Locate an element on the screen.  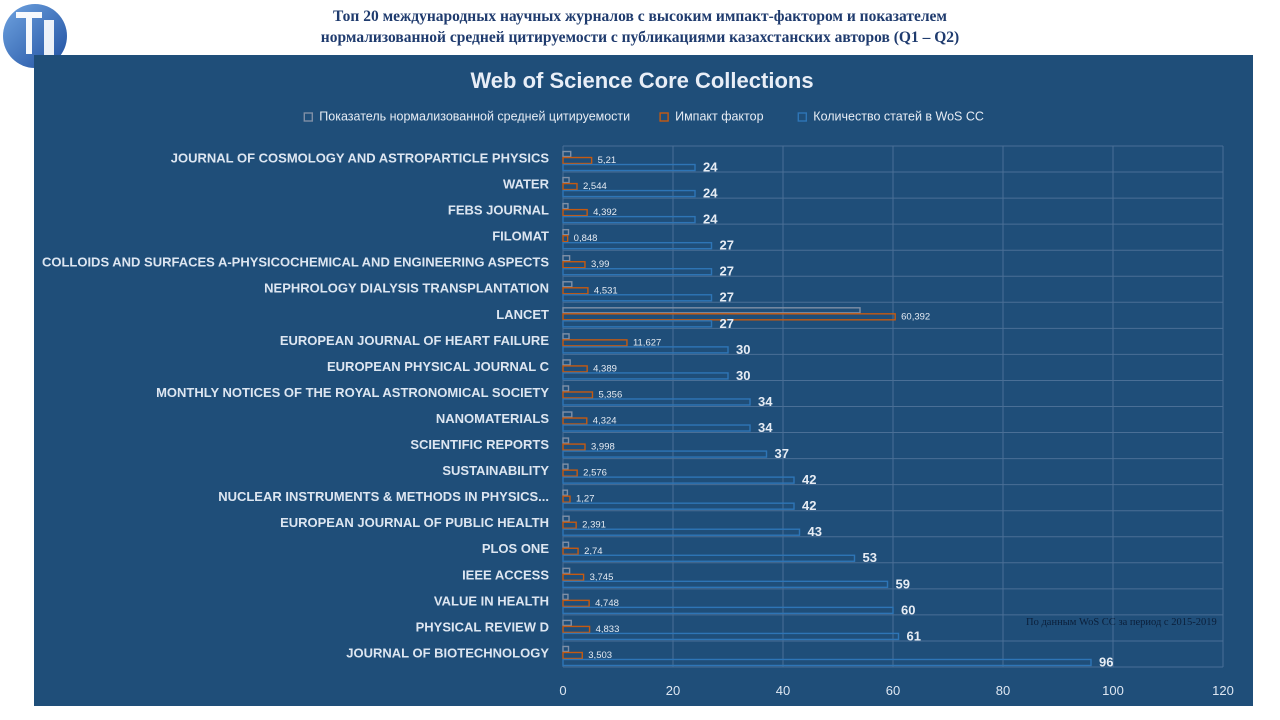
impact-factor-label: 4,324 is located at coordinates (605, 421).